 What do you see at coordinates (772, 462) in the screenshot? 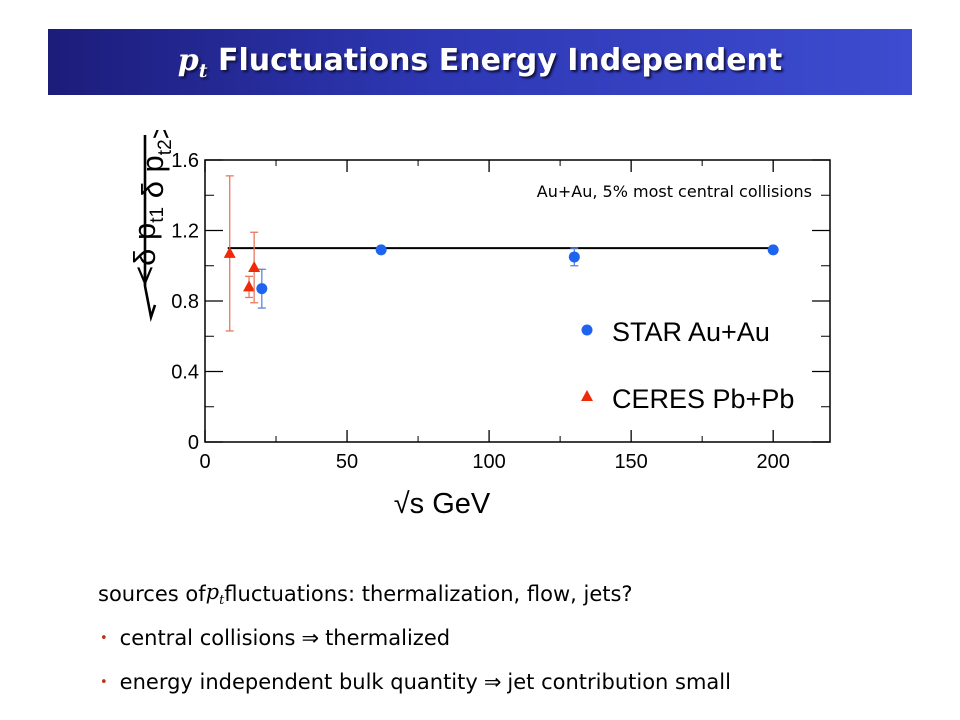
I see `x-tick-label: 200` at bounding box center [772, 462].